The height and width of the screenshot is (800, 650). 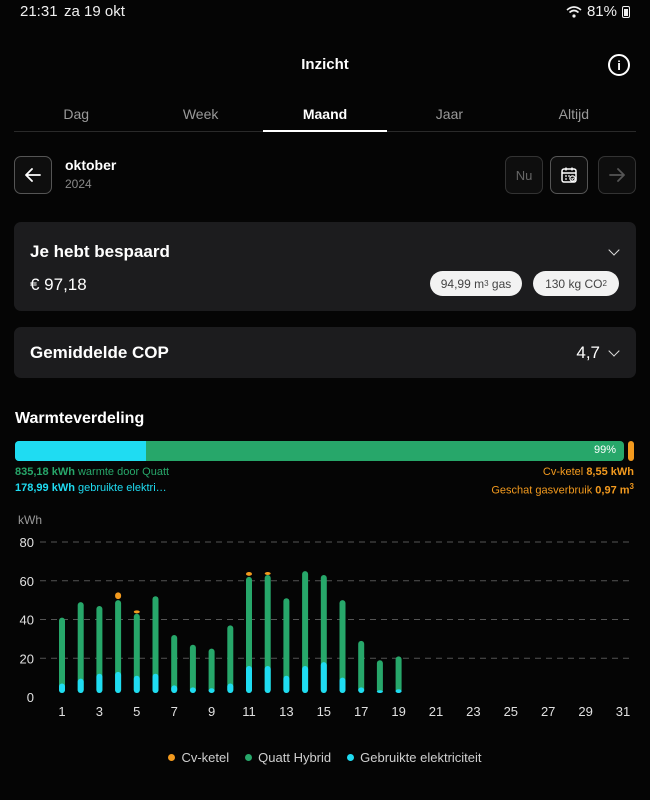 I want to click on arrow-right-icon, so click(x=617, y=175).